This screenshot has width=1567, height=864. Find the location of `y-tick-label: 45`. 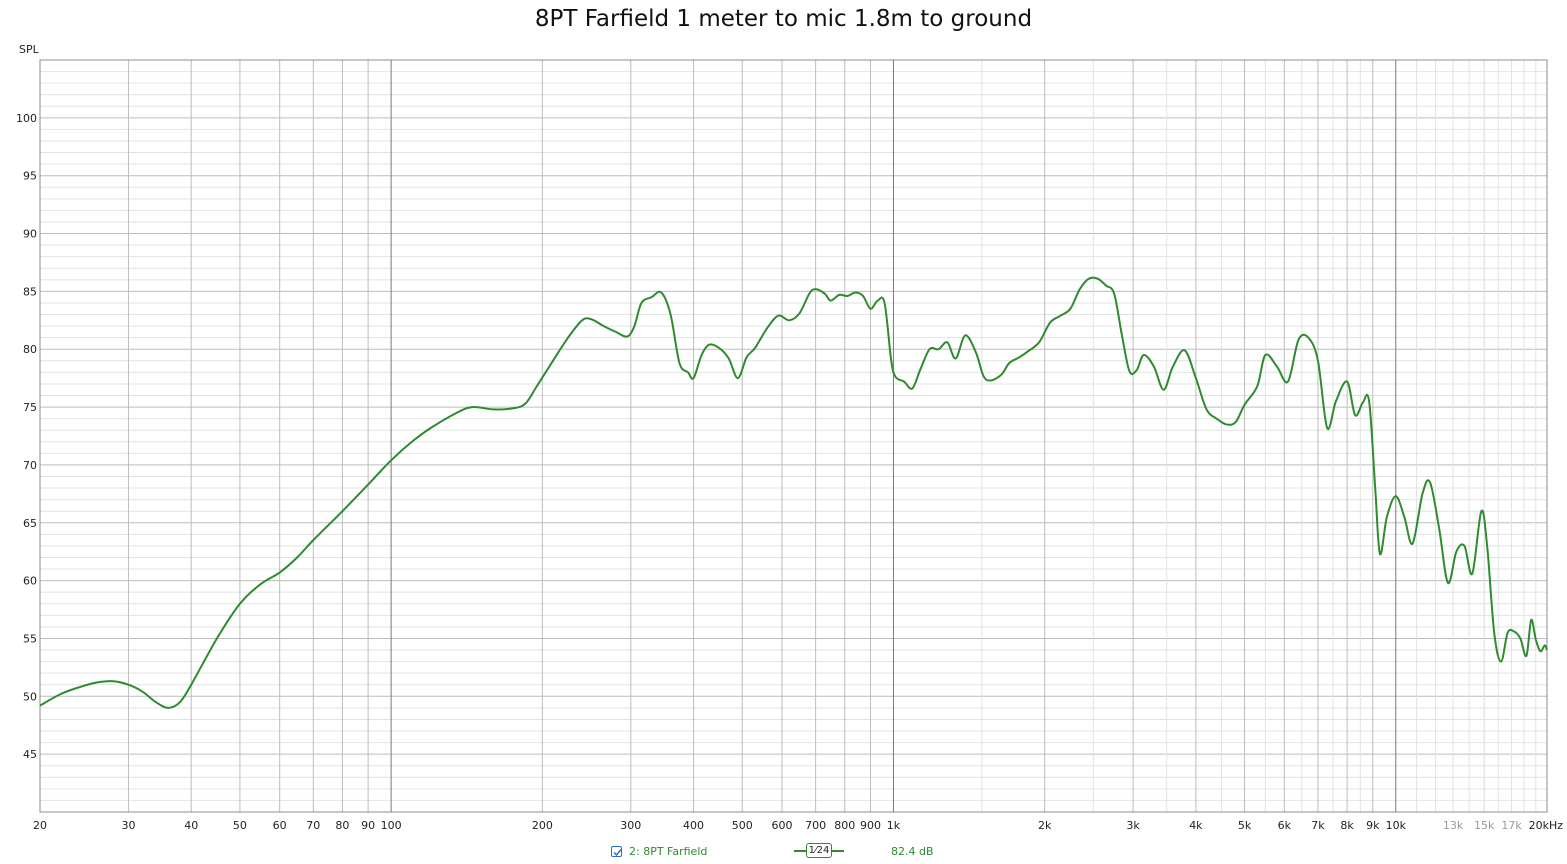

y-tick-label: 45 is located at coordinates (30, 754).